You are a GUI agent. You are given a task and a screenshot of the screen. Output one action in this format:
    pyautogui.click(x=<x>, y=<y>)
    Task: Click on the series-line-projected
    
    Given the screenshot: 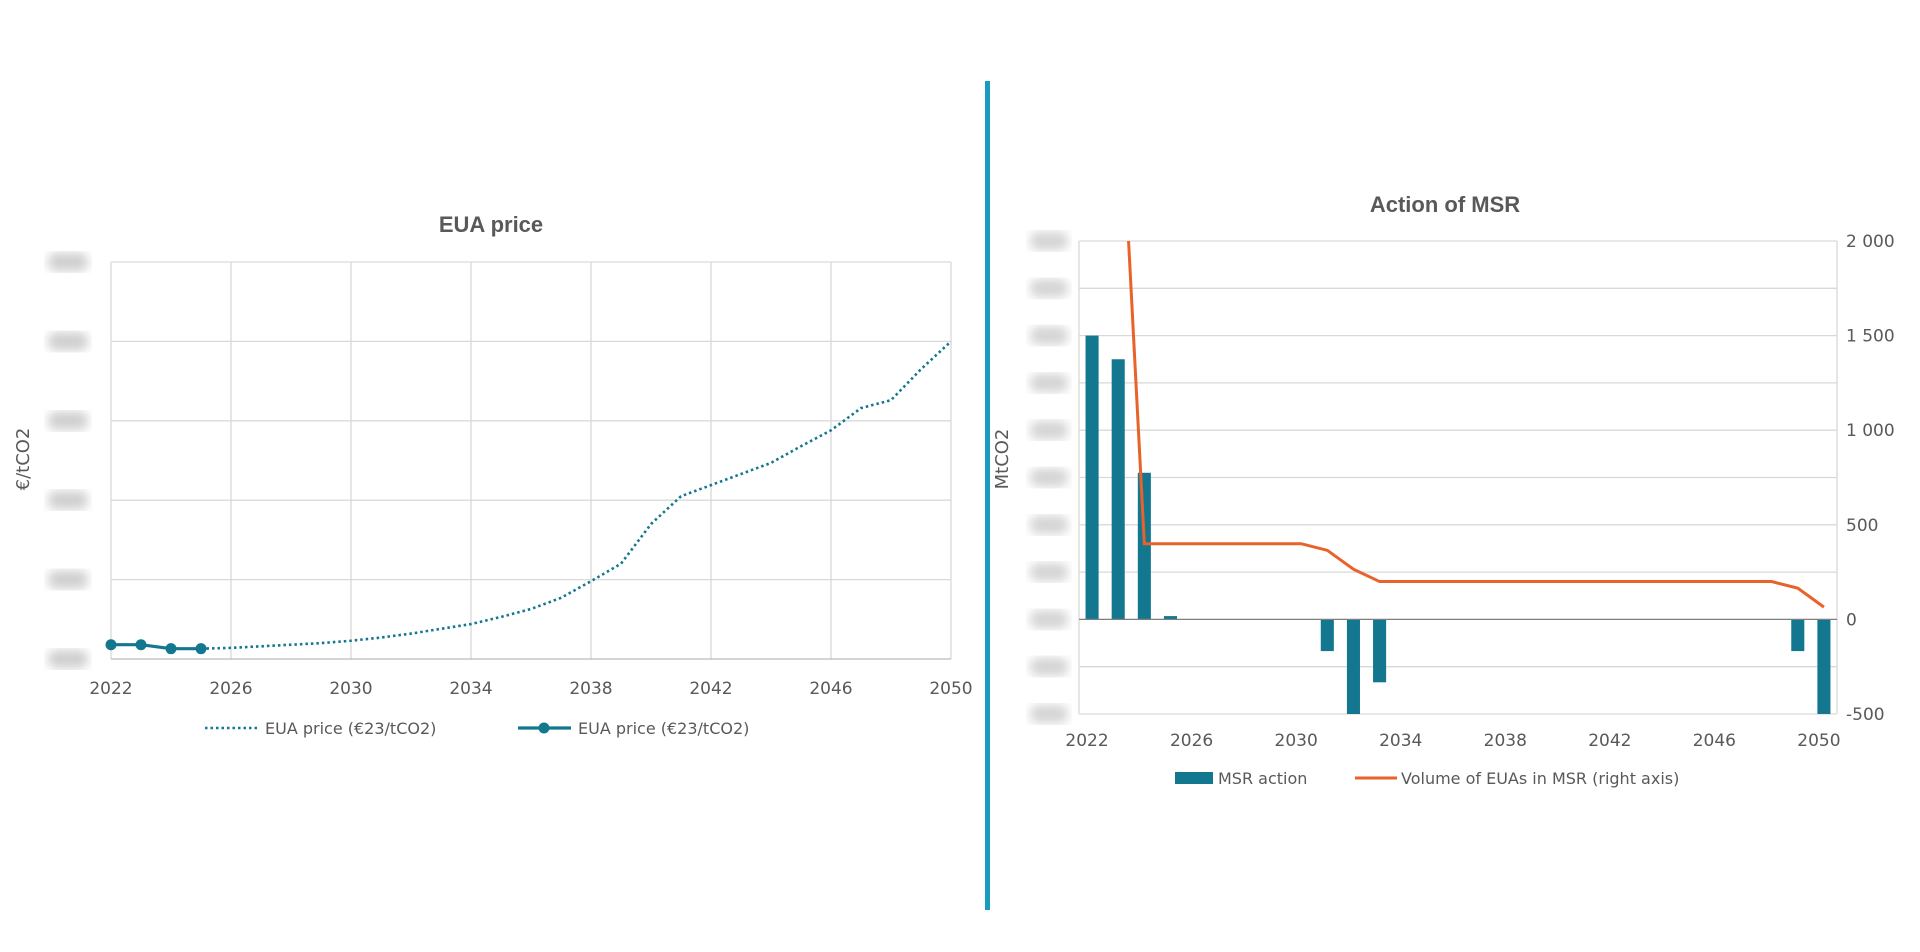 What is the action you would take?
    pyautogui.click(x=576, y=495)
    